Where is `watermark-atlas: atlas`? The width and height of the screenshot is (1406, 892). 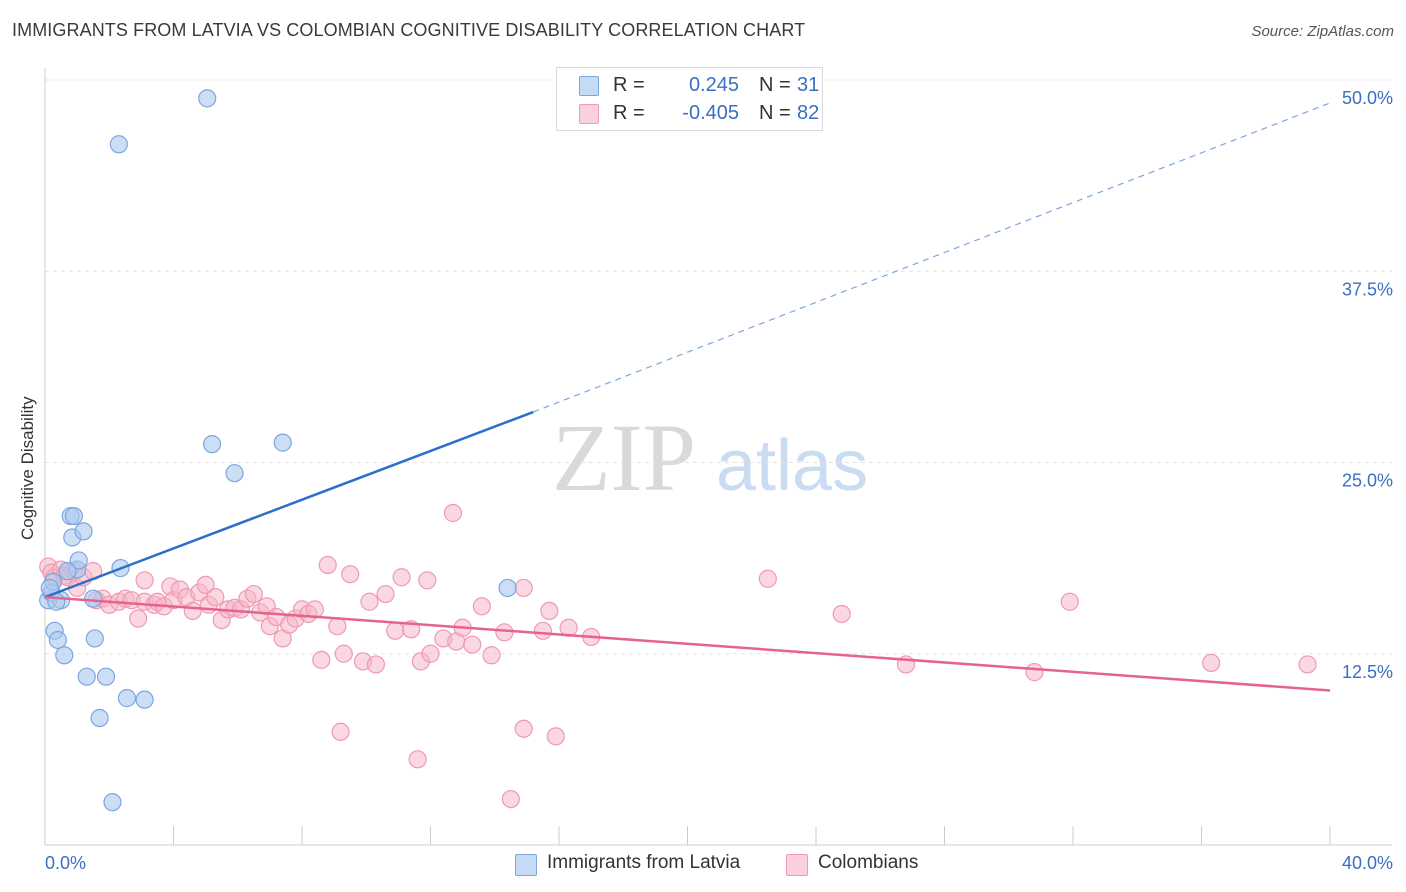
watermark-atlas: atlas is located at coordinates (792, 466).